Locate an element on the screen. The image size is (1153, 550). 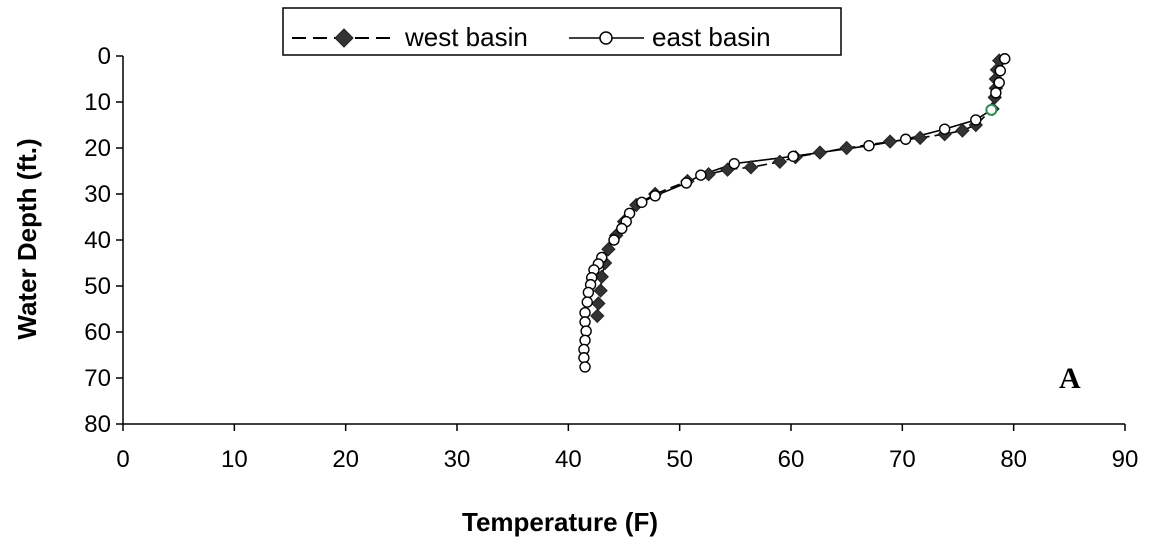
y-tick-label: 30 is located at coordinates (97, 194).